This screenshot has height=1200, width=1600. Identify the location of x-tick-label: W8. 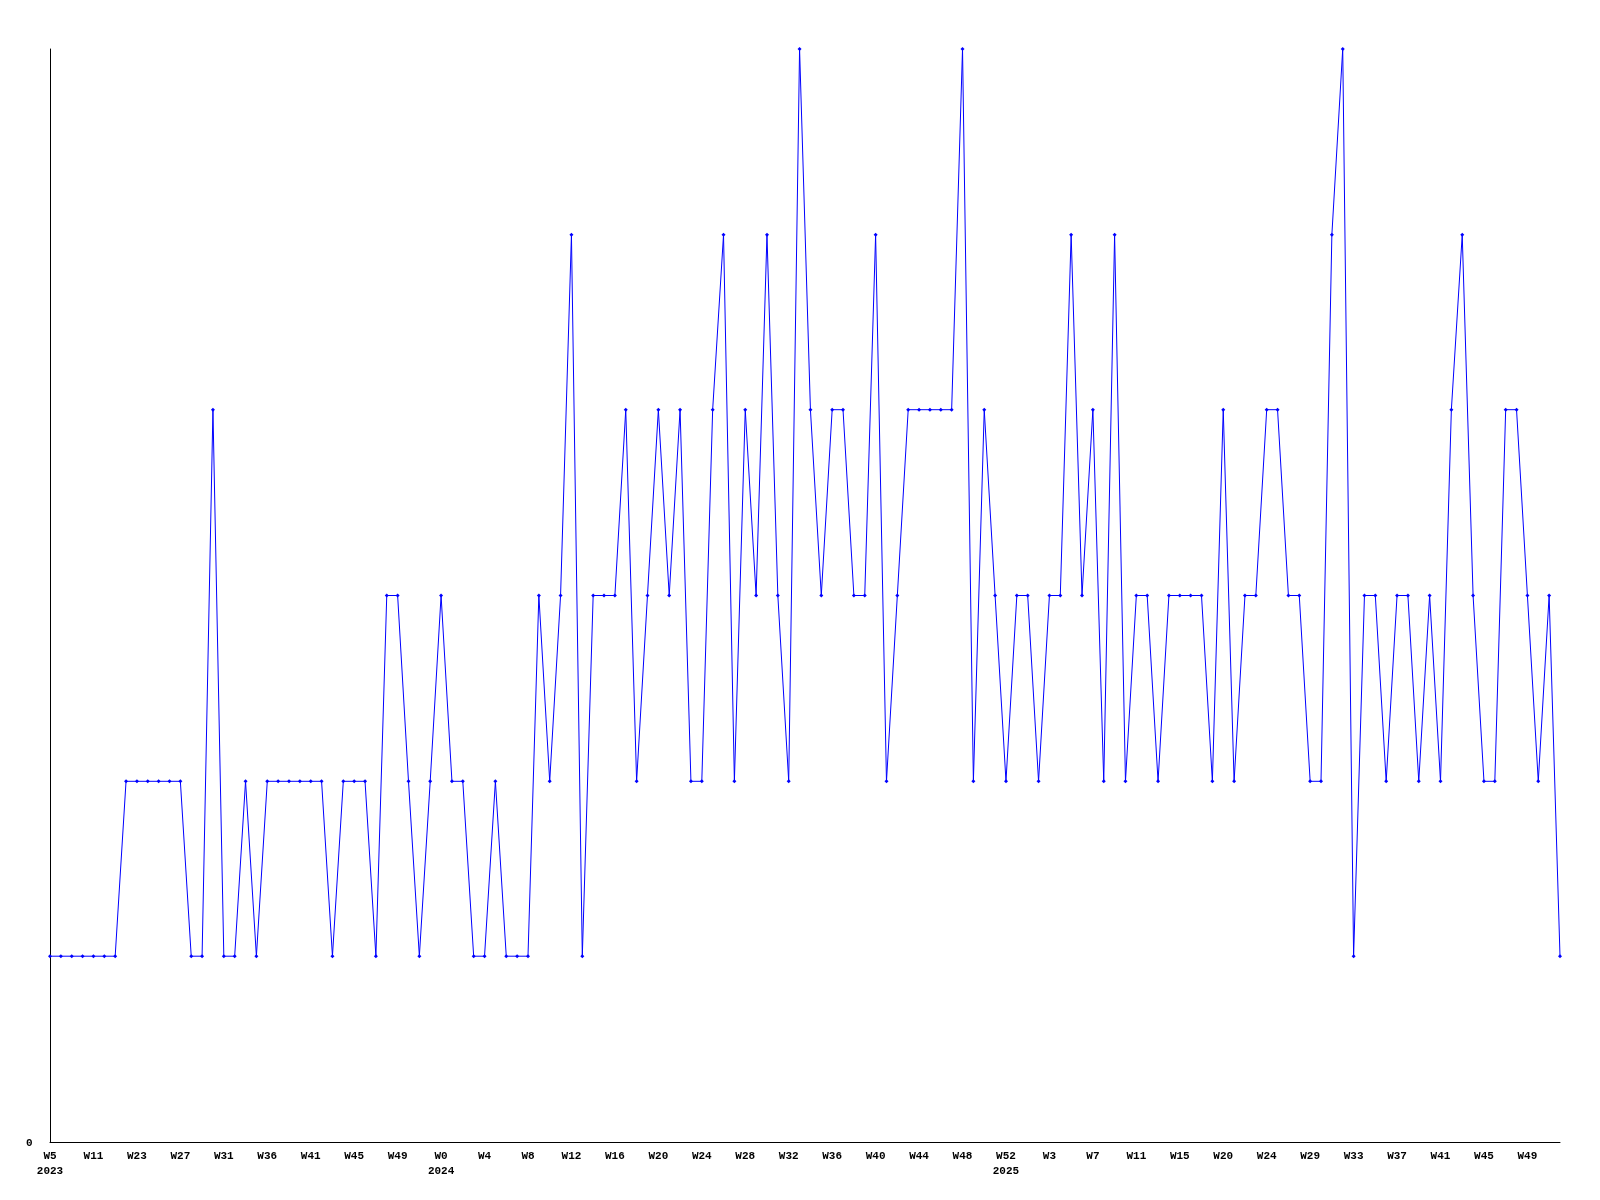
(528, 1155).